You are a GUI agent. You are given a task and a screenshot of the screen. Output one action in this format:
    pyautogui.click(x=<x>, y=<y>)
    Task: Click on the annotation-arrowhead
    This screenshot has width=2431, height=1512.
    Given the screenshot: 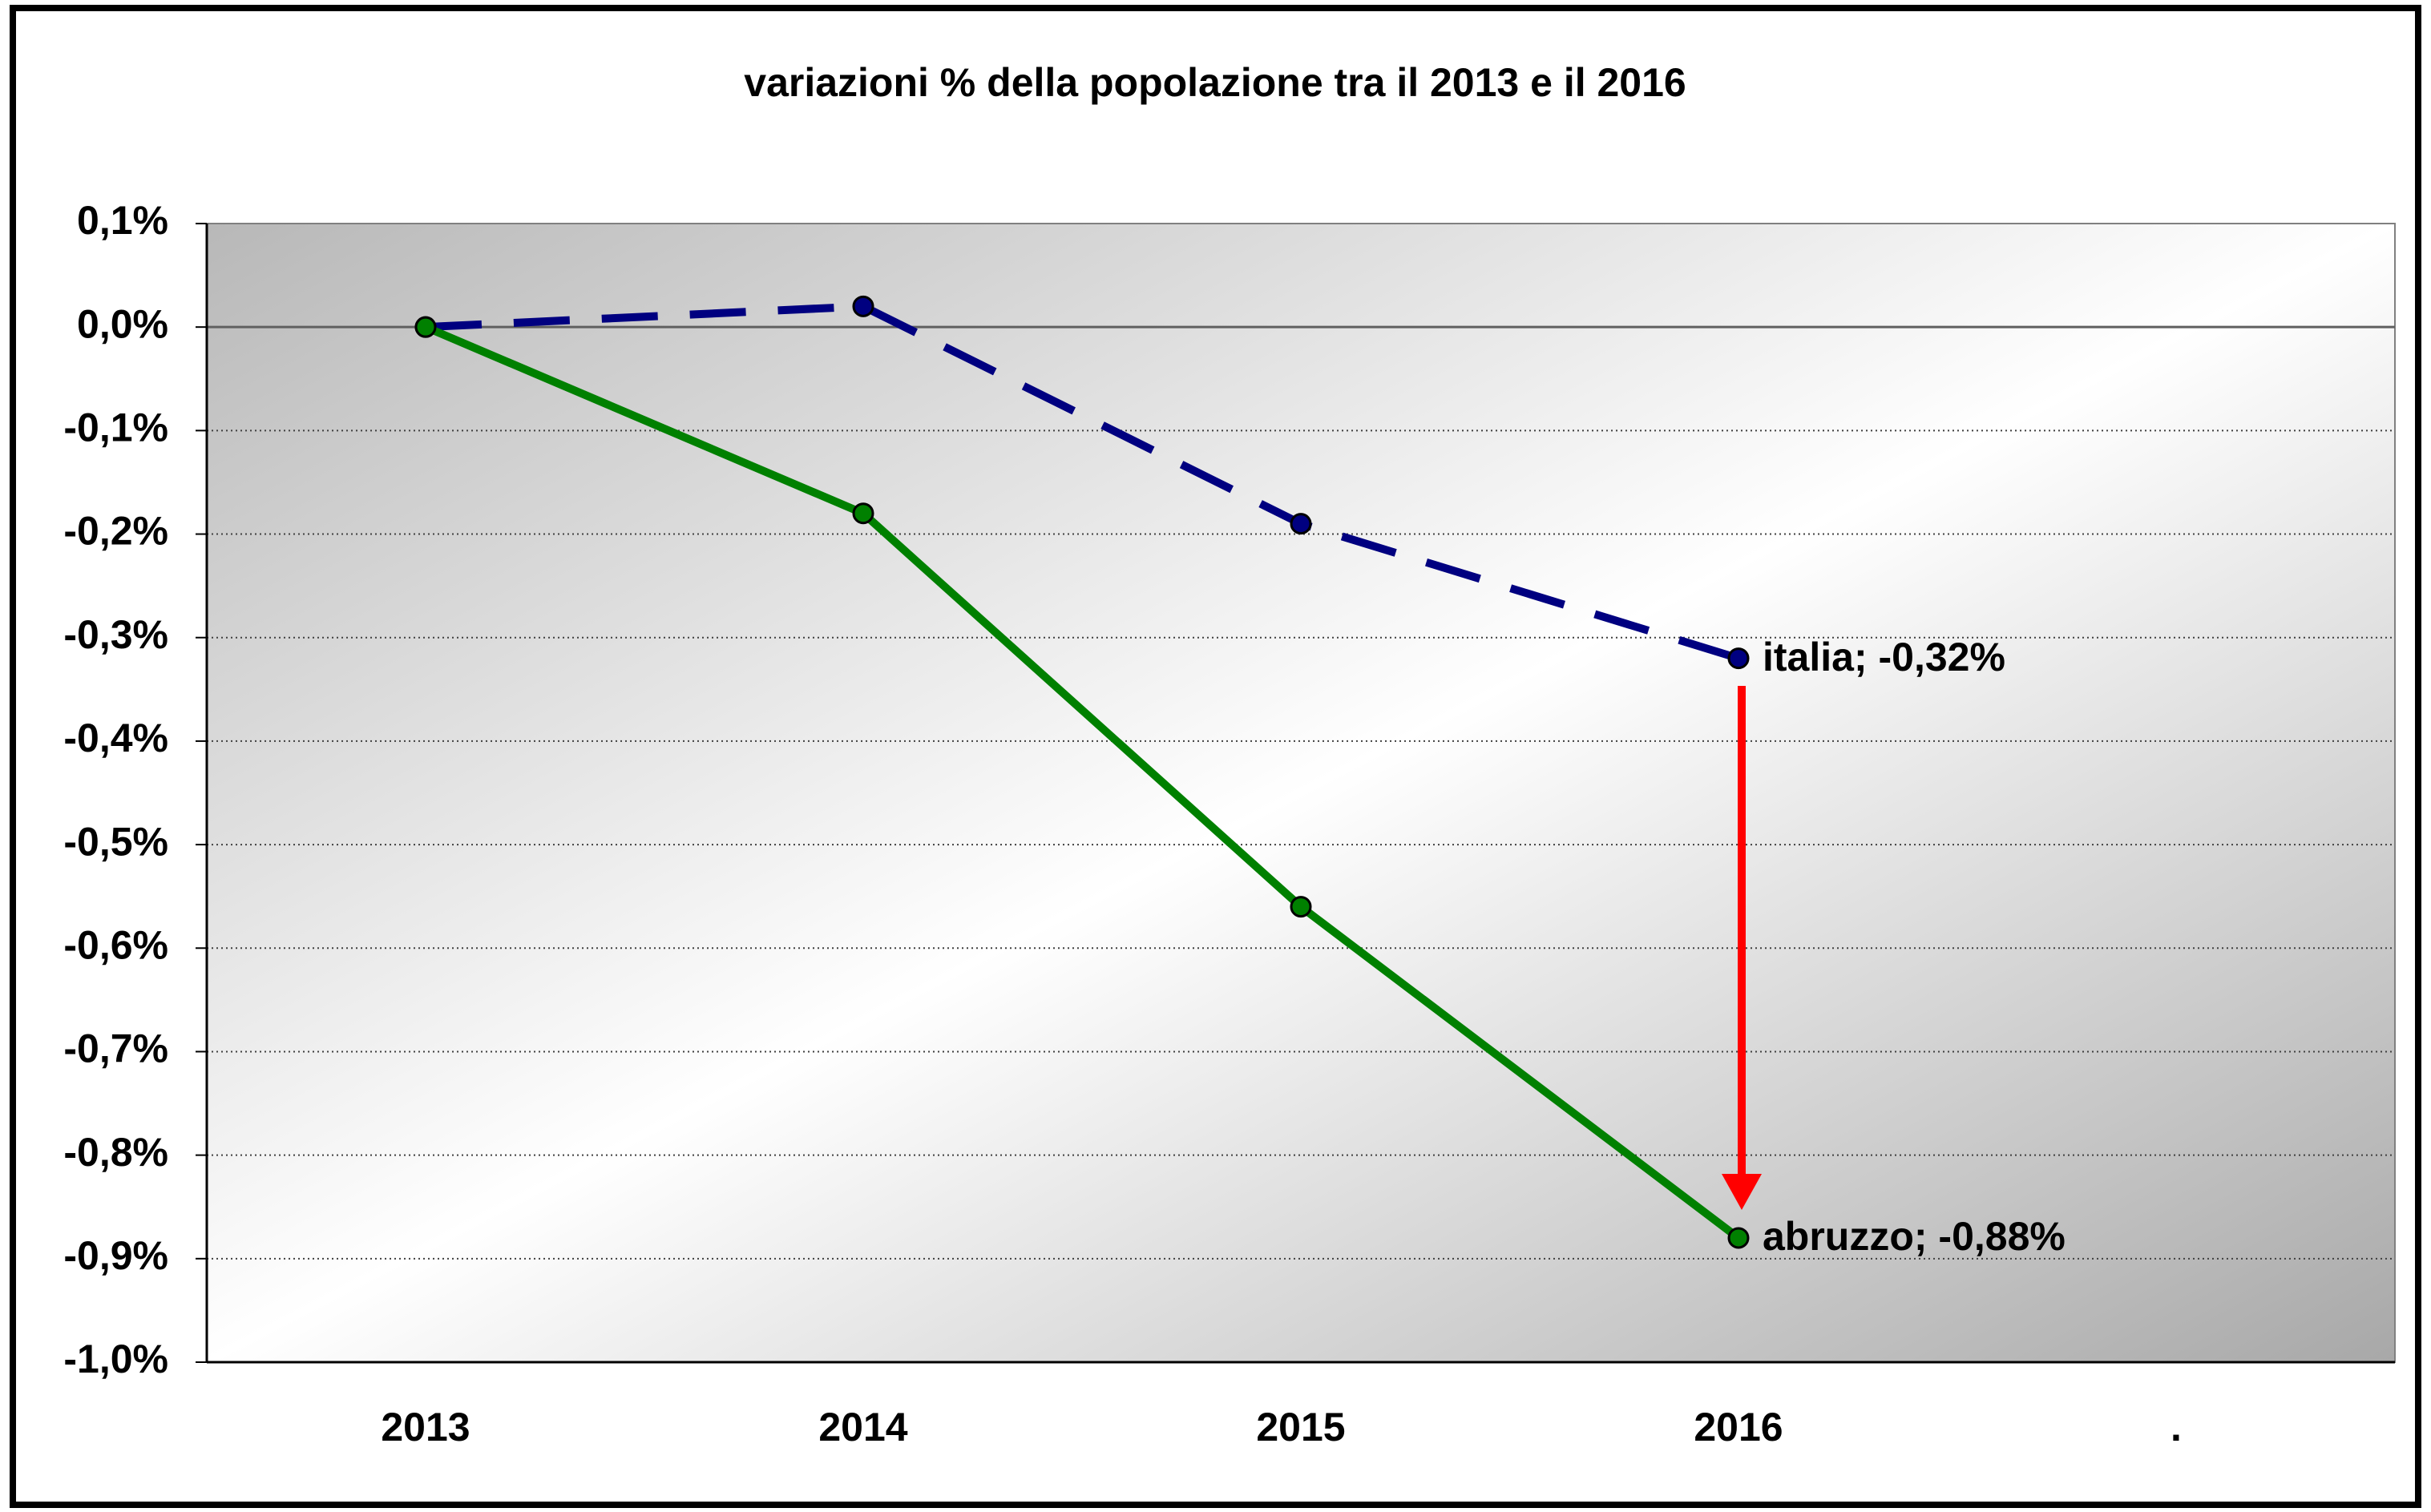 What is the action you would take?
    pyautogui.click(x=1742, y=1192)
    